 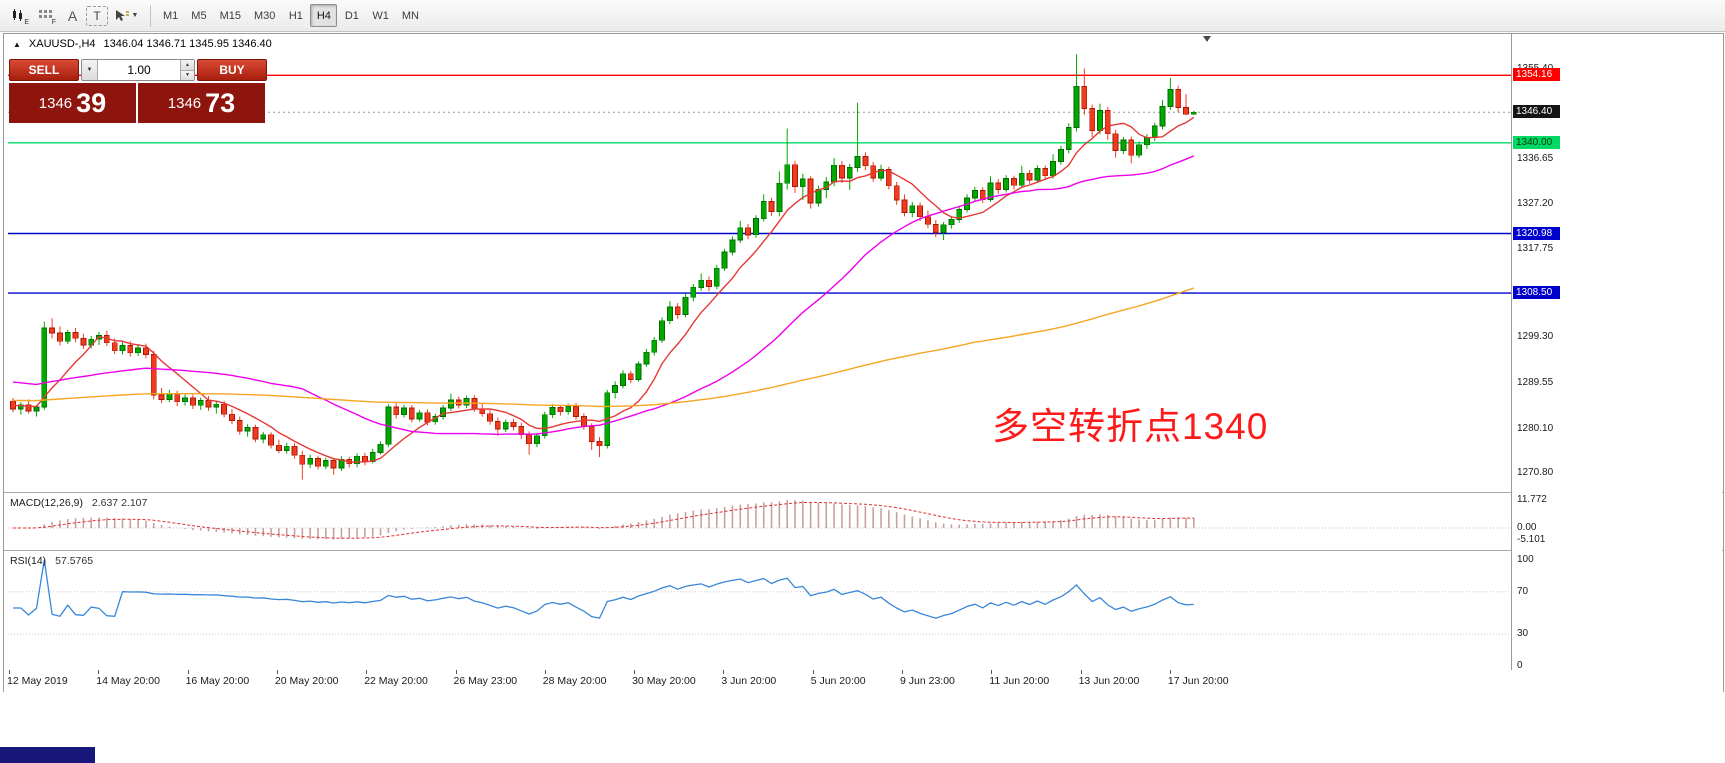 I want to click on bid-price-box: 1346 39, so click(x=72, y=103).